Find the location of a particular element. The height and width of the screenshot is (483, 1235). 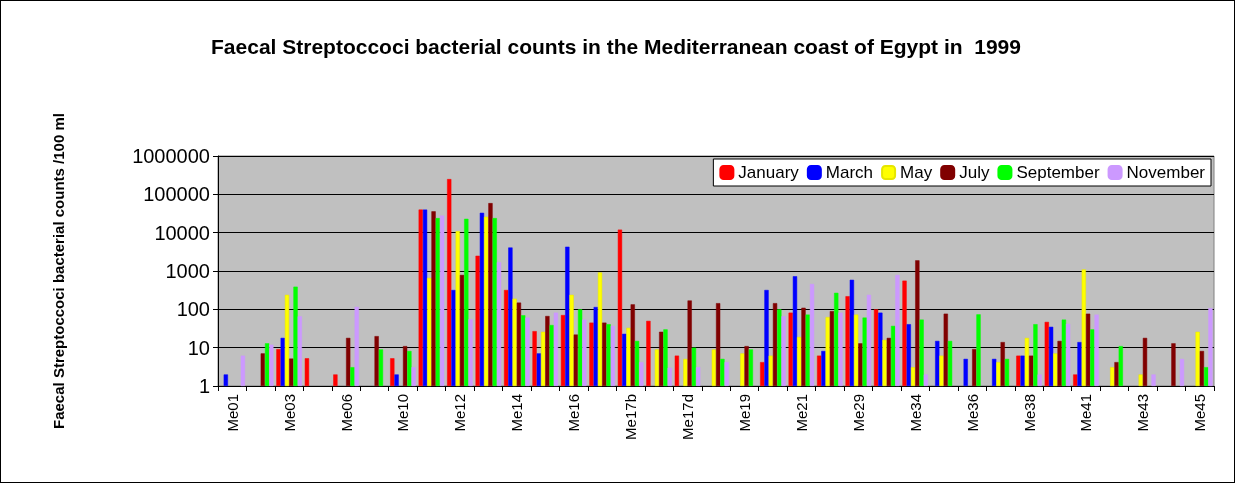

x-tick-label: Me38 is located at coordinates (1029, 413).